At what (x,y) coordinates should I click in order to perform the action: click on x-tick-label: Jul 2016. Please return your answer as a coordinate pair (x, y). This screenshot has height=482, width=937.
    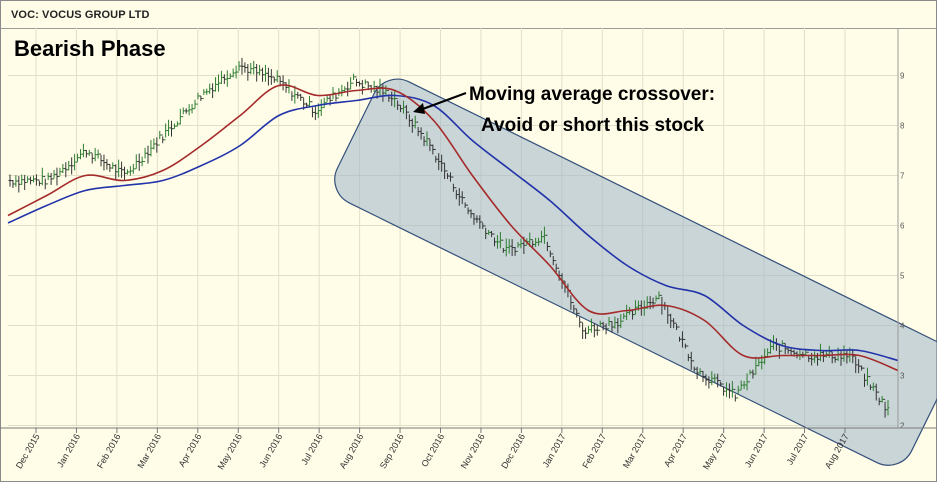
    Looking at the image, I should click on (312, 449).